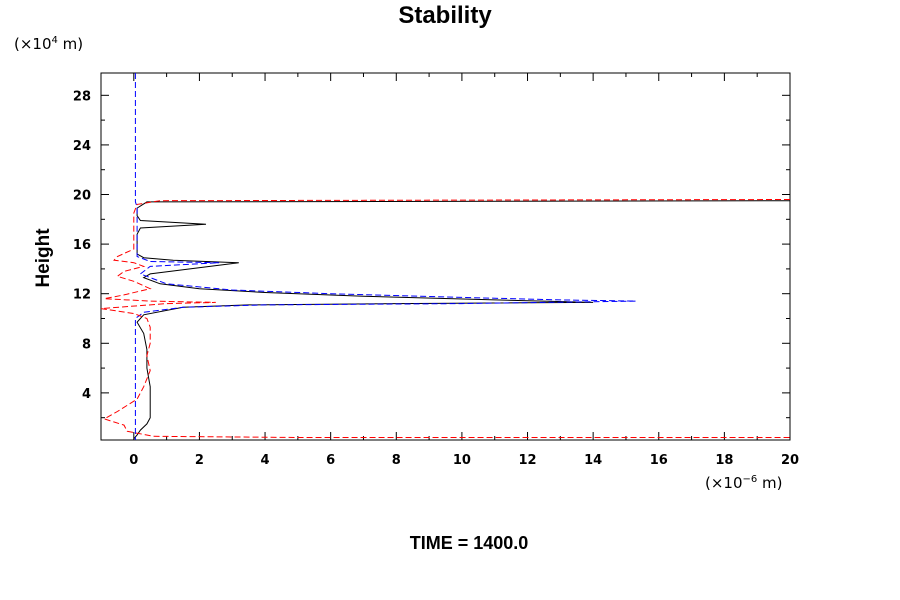 The image size is (900, 600). I want to click on y-tick-label: 24, so click(82, 146).